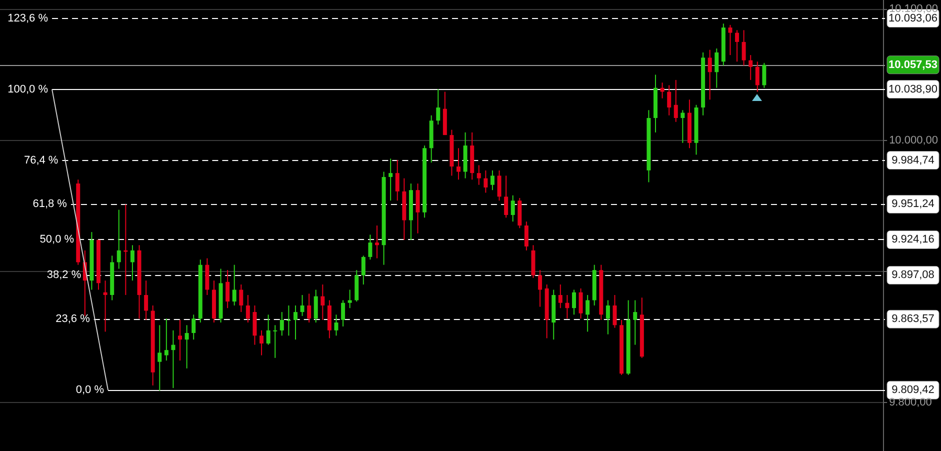  Describe the element at coordinates (64, 275) in the screenshot. I see `annotation: 38,2 %` at that location.